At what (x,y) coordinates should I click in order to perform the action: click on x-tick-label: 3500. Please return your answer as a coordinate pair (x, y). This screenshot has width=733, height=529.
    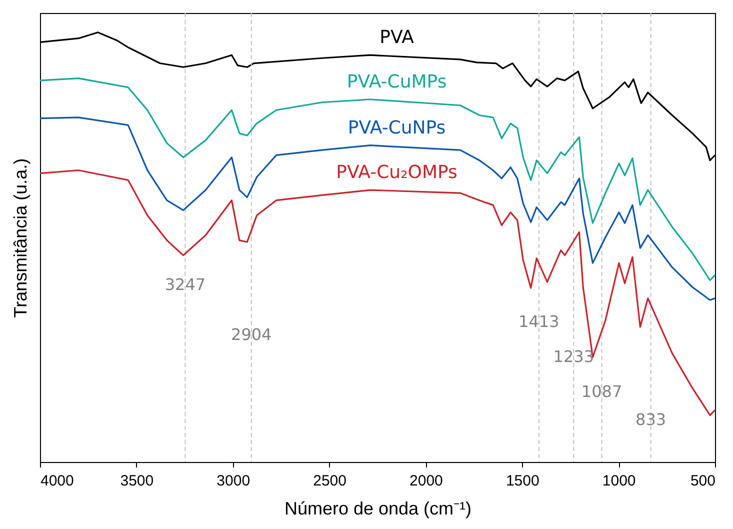
    Looking at the image, I should click on (137, 481).